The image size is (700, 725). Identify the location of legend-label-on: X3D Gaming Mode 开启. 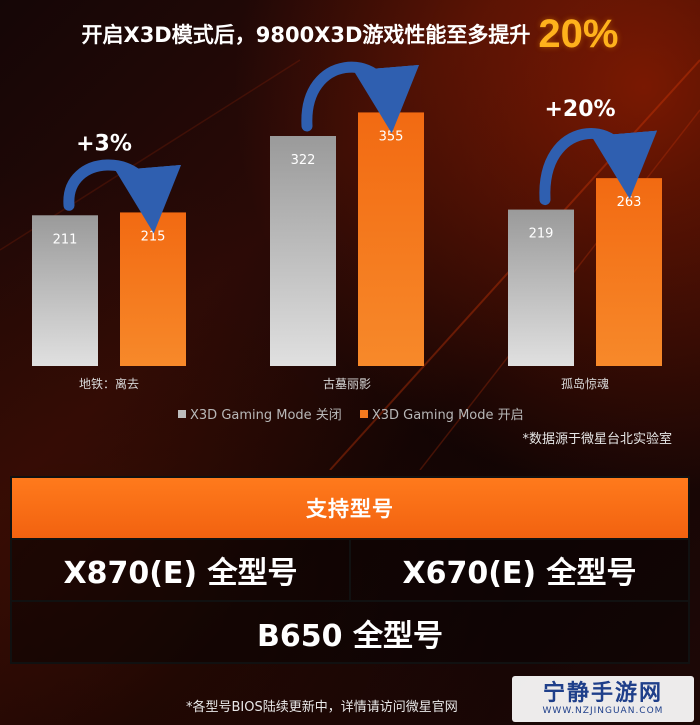
(447, 415).